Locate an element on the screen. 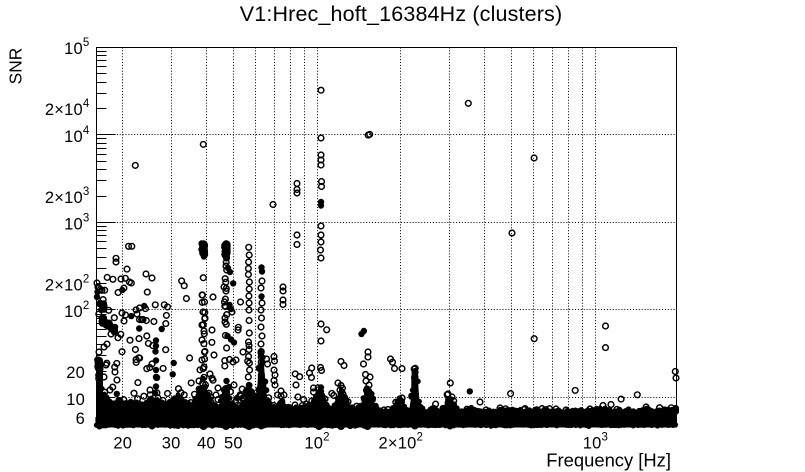 This screenshot has width=805, height=472. svg-text: 50 is located at coordinates (233, 443).